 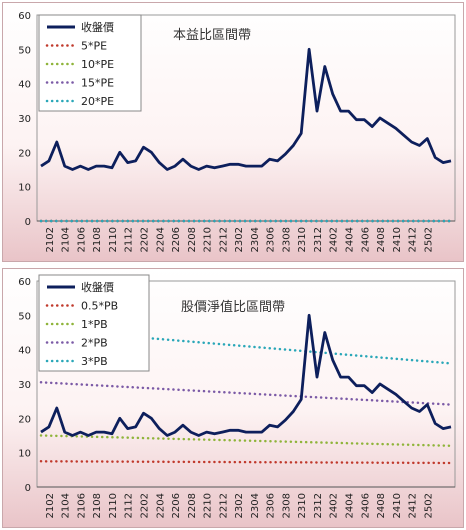 I want to click on legend-label: 1*PB, so click(x=94, y=324).